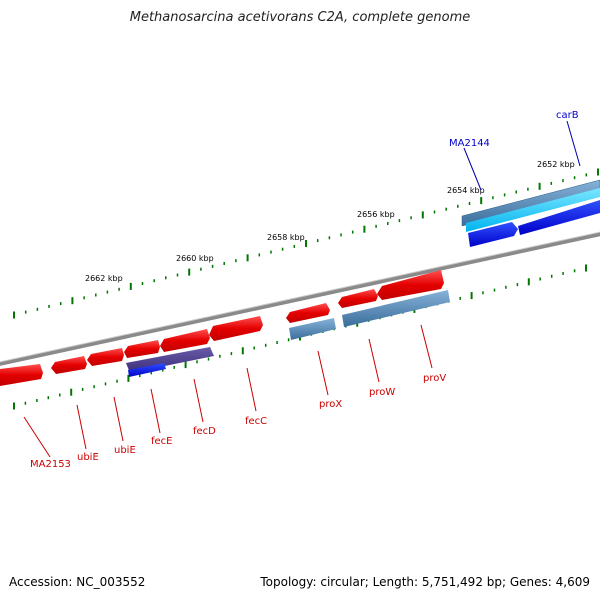 The width and height of the screenshot is (600, 600). What do you see at coordinates (288, 333) in the screenshot?
I see `reverse-genes-lower` at bounding box center [288, 333].